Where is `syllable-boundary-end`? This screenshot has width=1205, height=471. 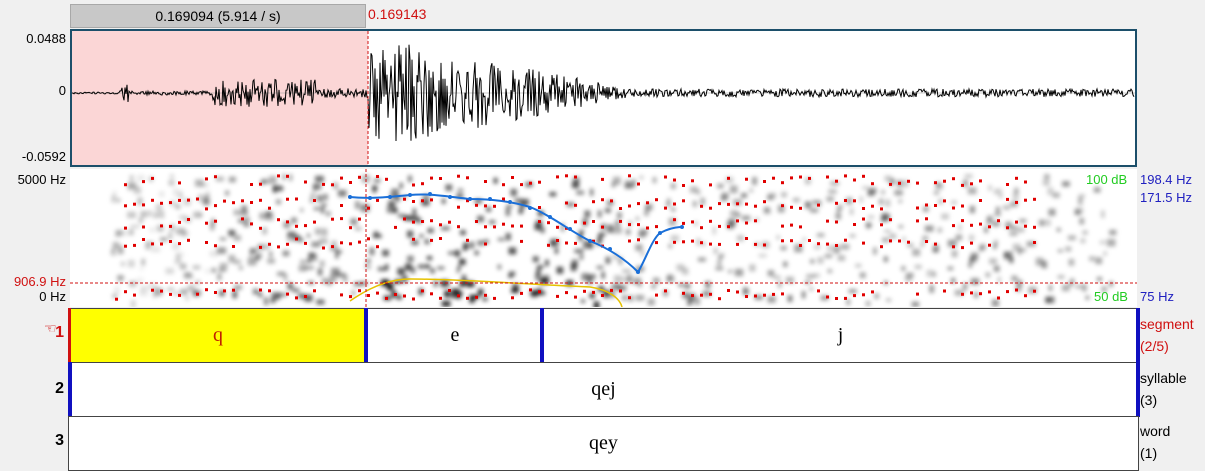 syllable-boundary-end is located at coordinates (1138, 389).